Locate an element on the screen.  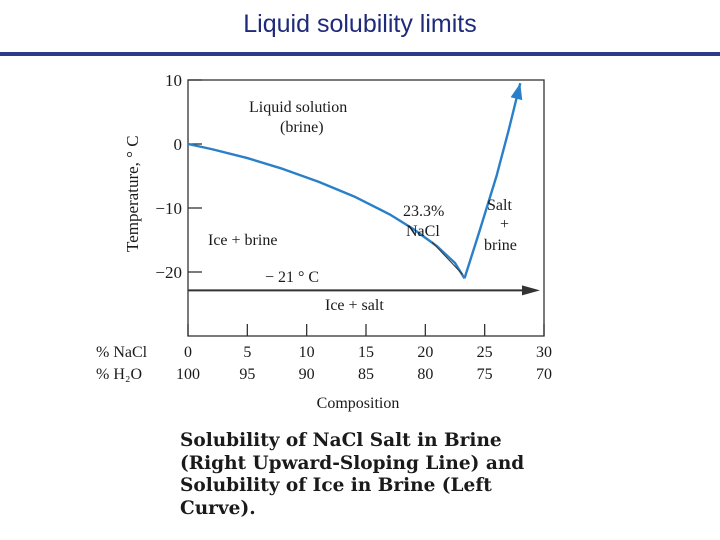
x-tick-label: 80 is located at coordinates (425, 374).